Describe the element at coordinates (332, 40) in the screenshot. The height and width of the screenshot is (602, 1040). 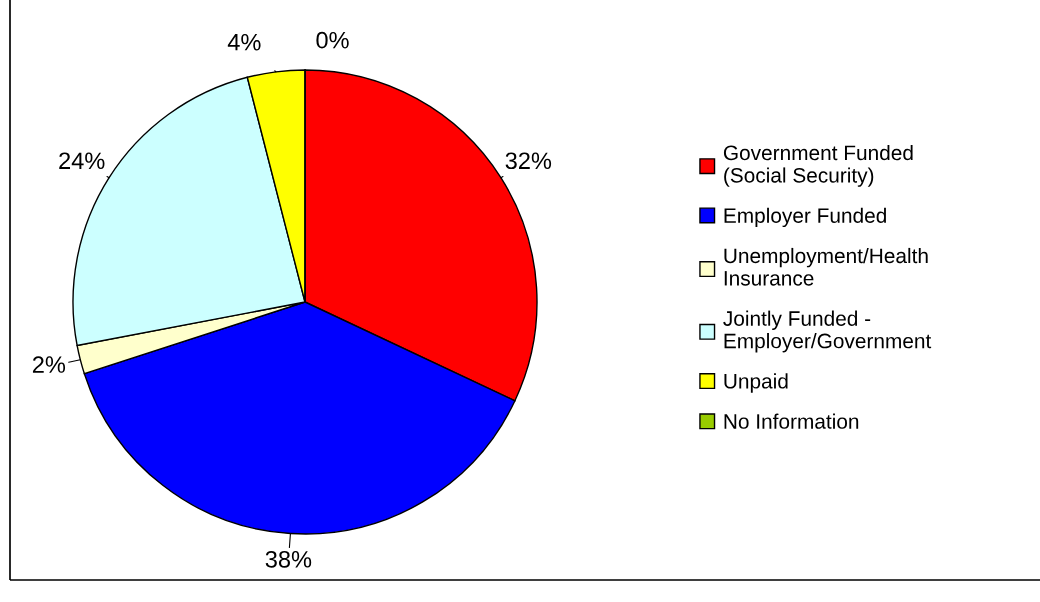
I see `text: 0%` at that location.